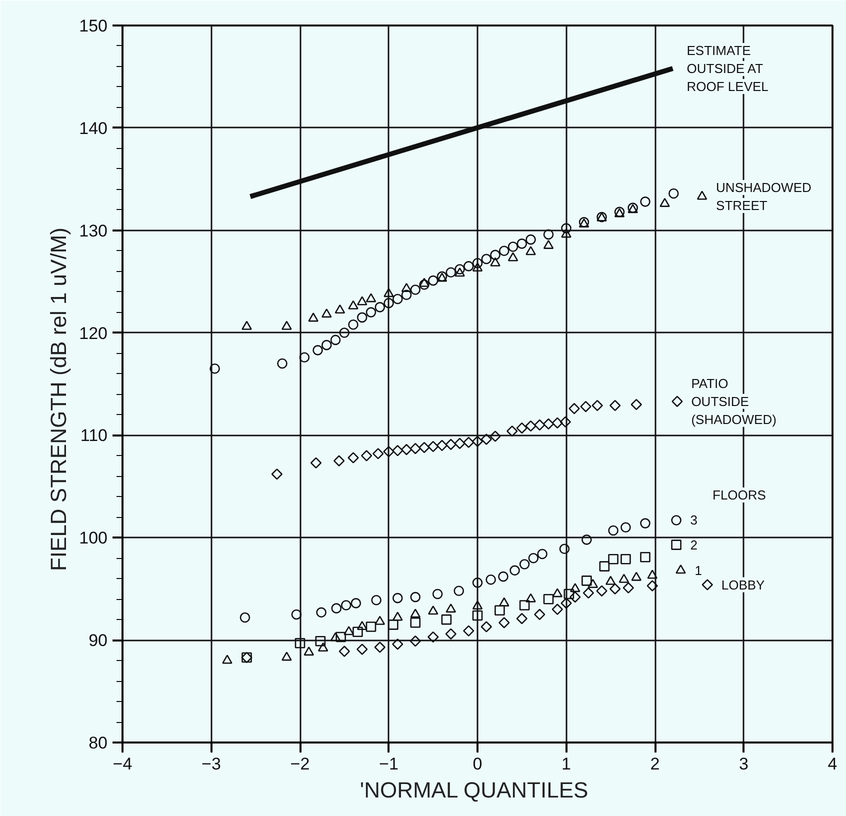 The image size is (846, 816). What do you see at coordinates (733, 401) in the screenshot?
I see `series-label: PATIO OUTSIDE (SHADOWED)` at bounding box center [733, 401].